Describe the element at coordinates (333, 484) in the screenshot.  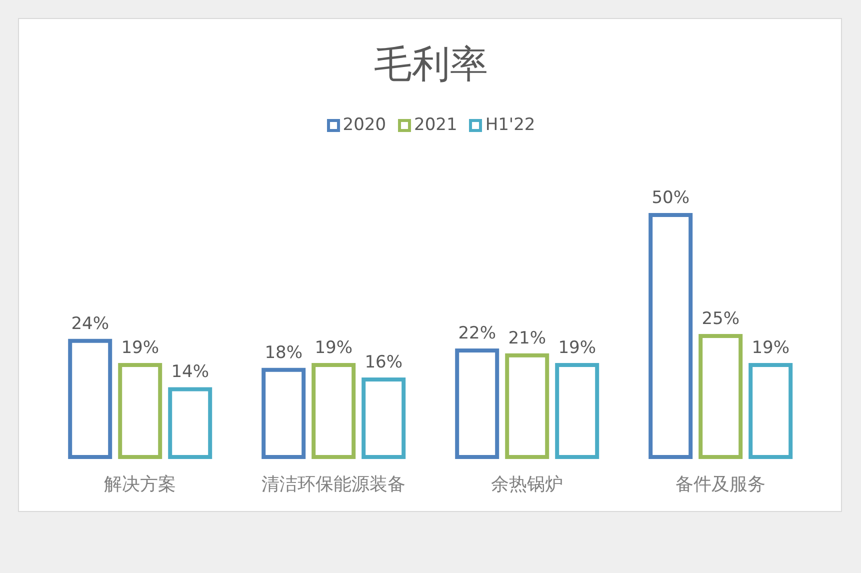
I see `x-tick-label: 清洁环保能源装备` at that location.